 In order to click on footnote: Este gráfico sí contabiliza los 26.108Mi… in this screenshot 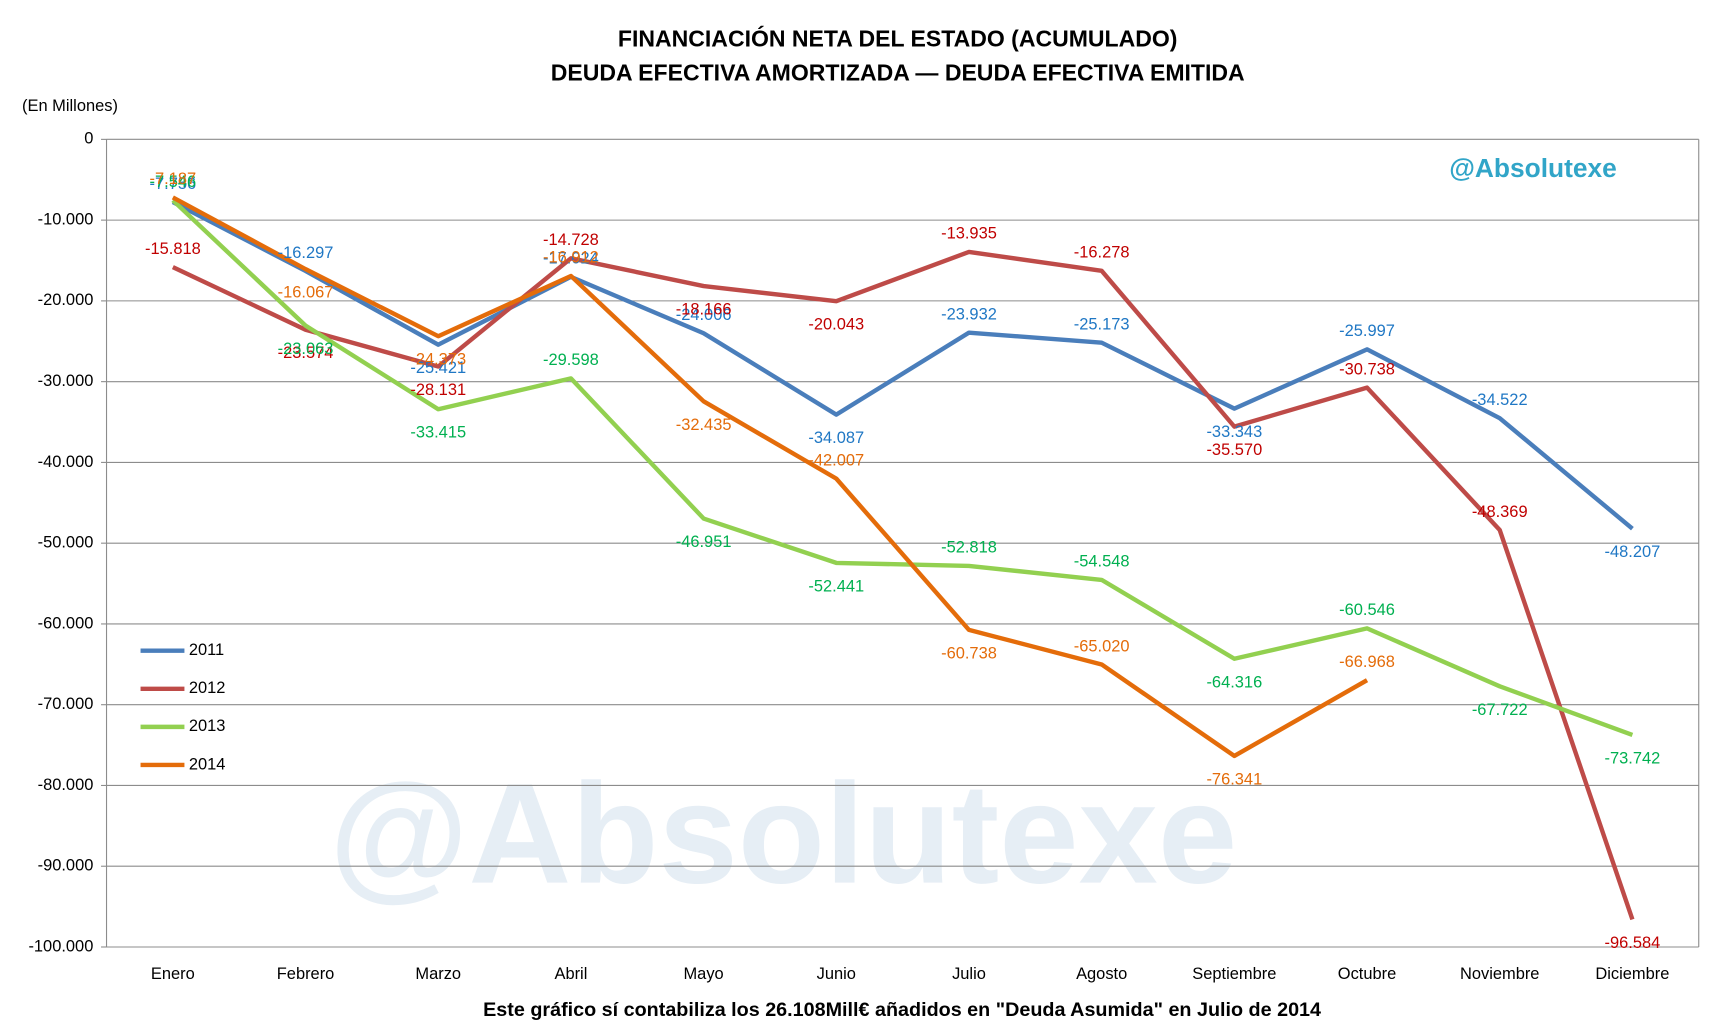, I will do `click(902, 1010)`.